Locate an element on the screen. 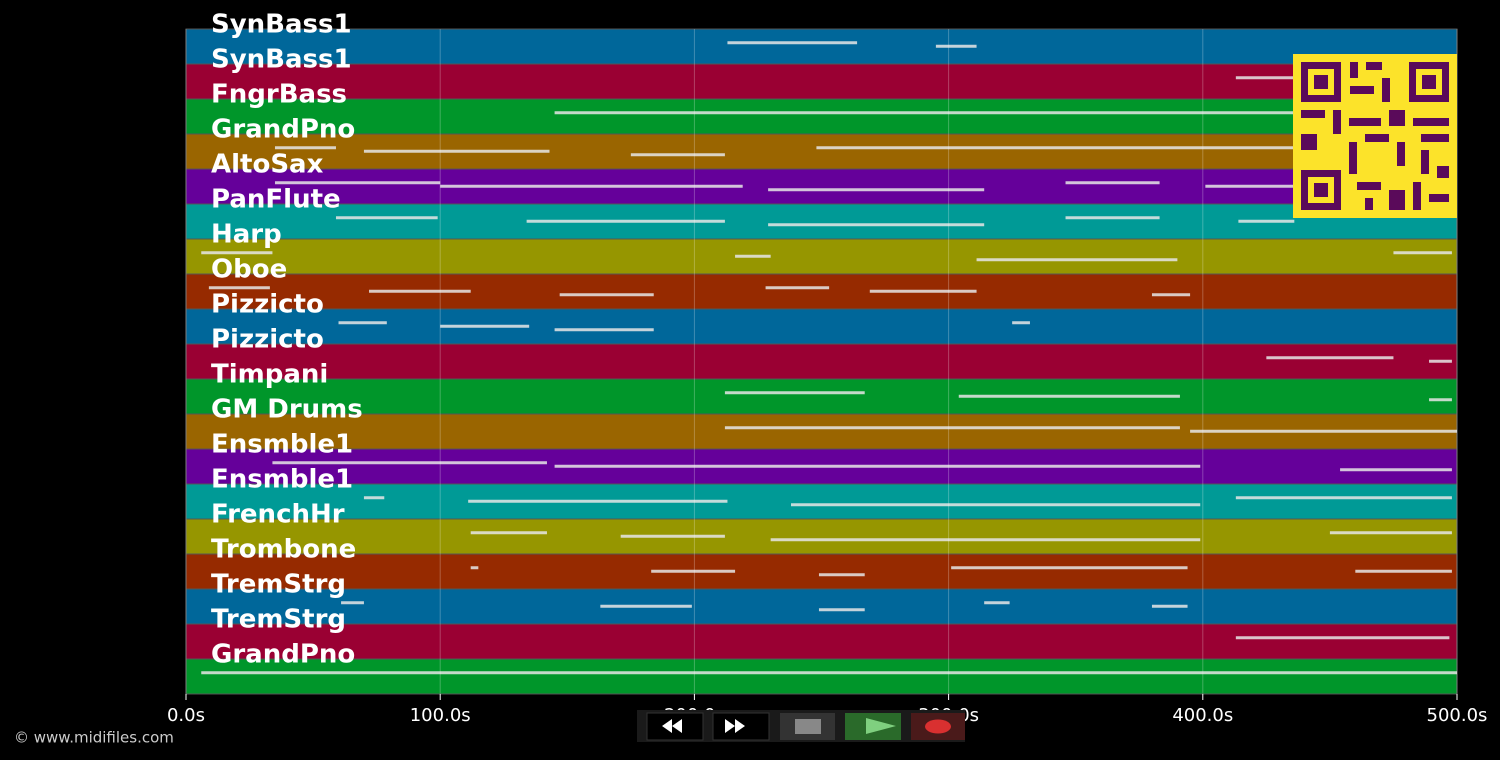 This screenshot has height=760, width=1500. track-name: Timpani is located at coordinates (269, 375).